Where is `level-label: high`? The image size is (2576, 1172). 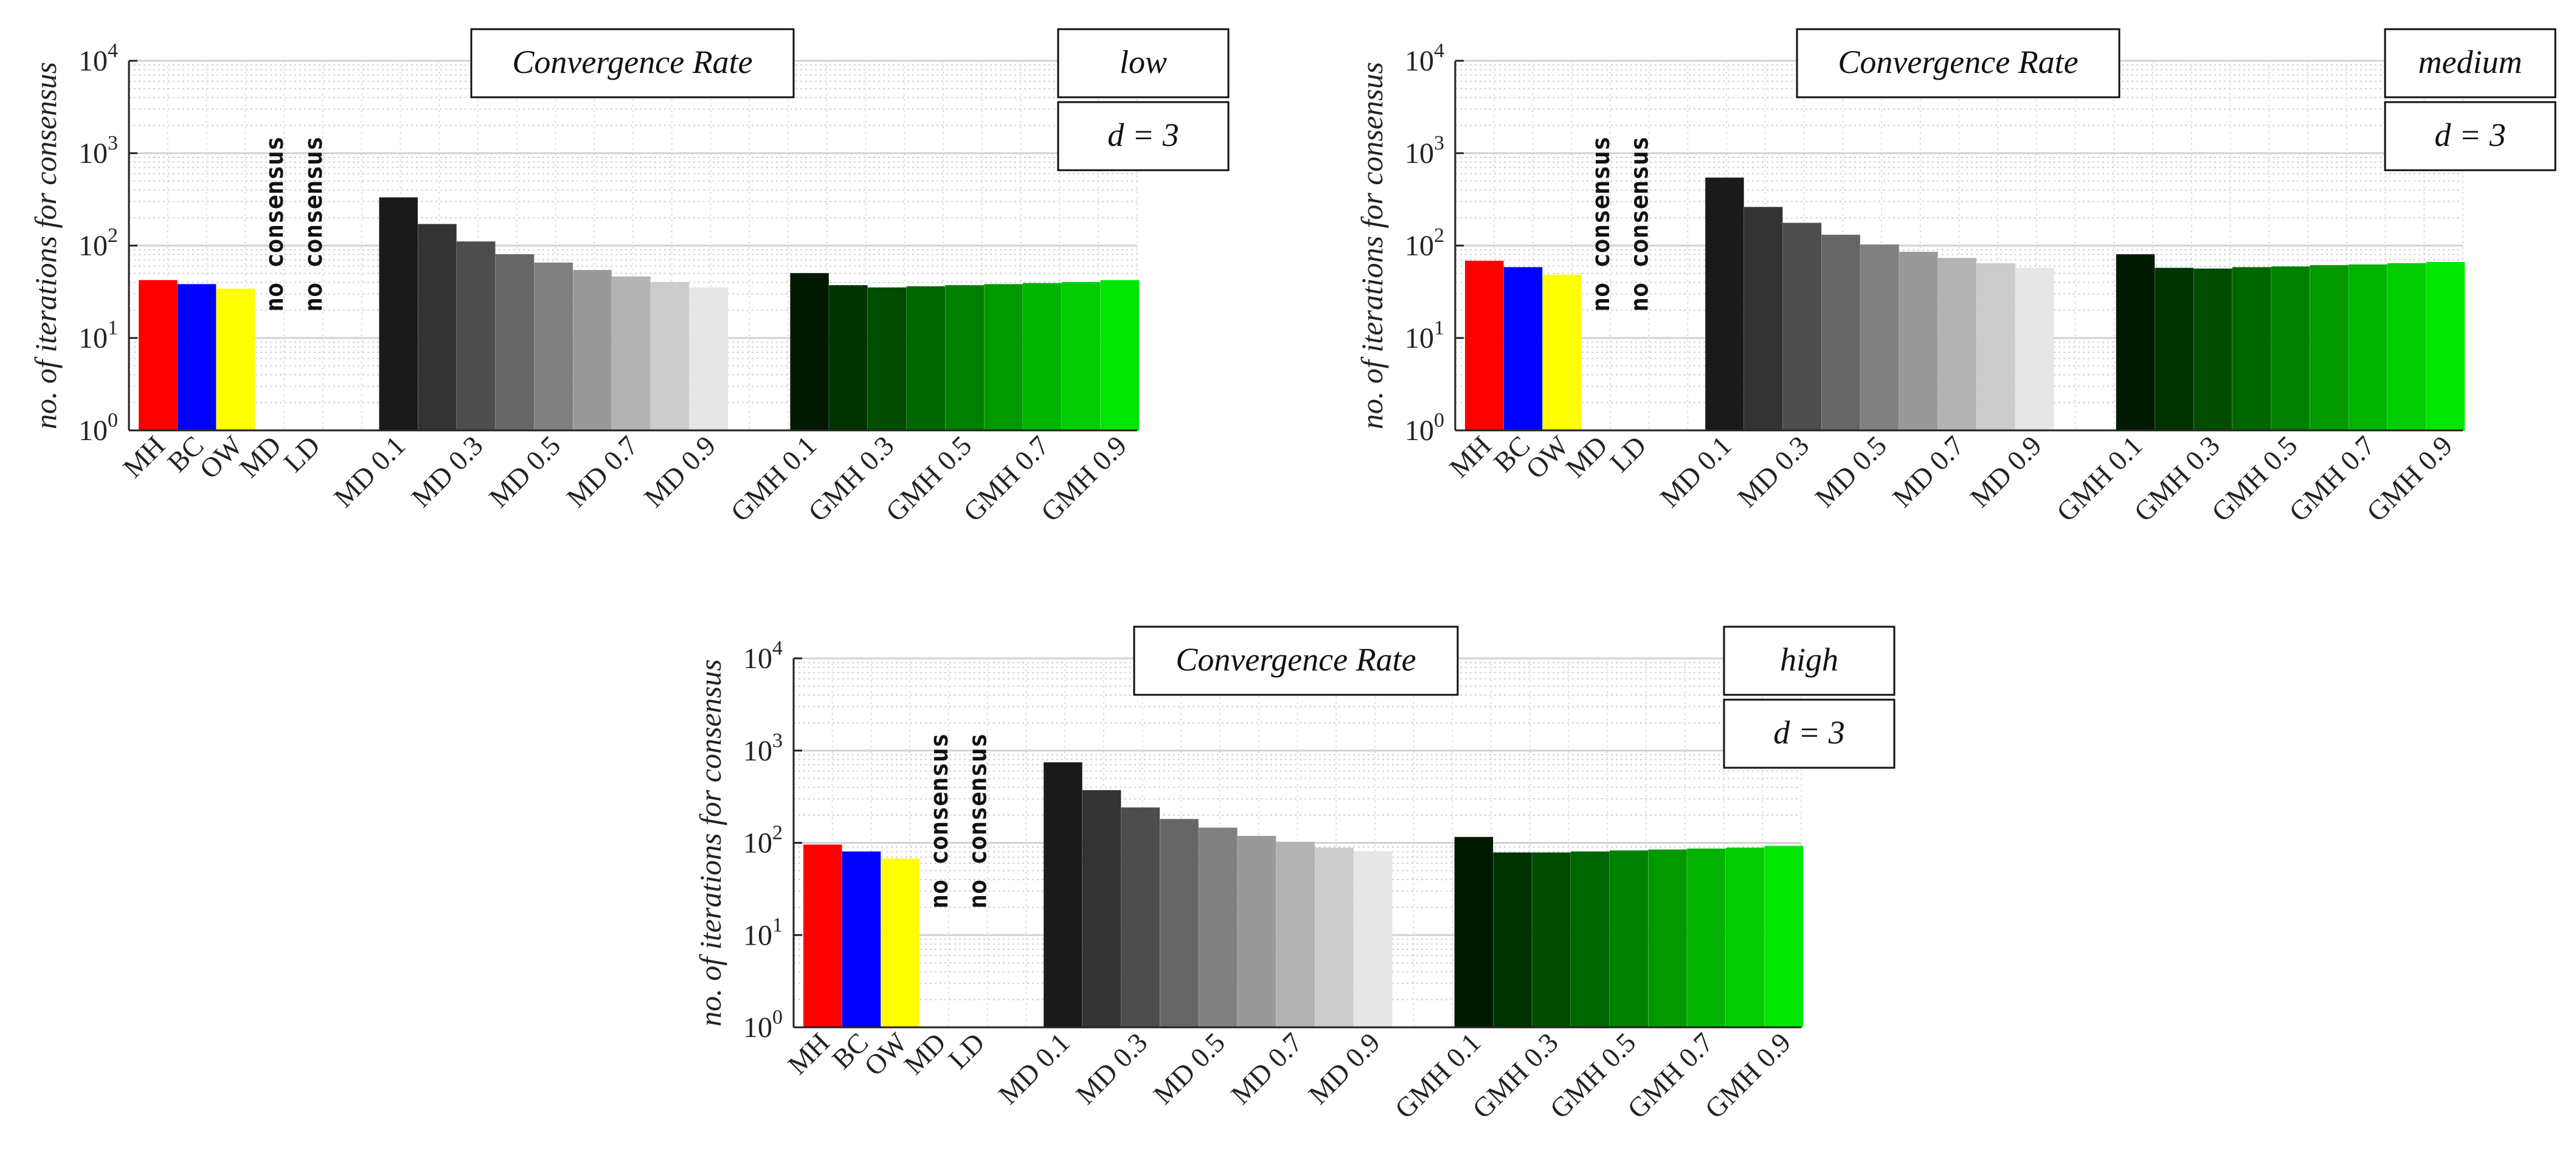 level-label: high is located at coordinates (1809, 659).